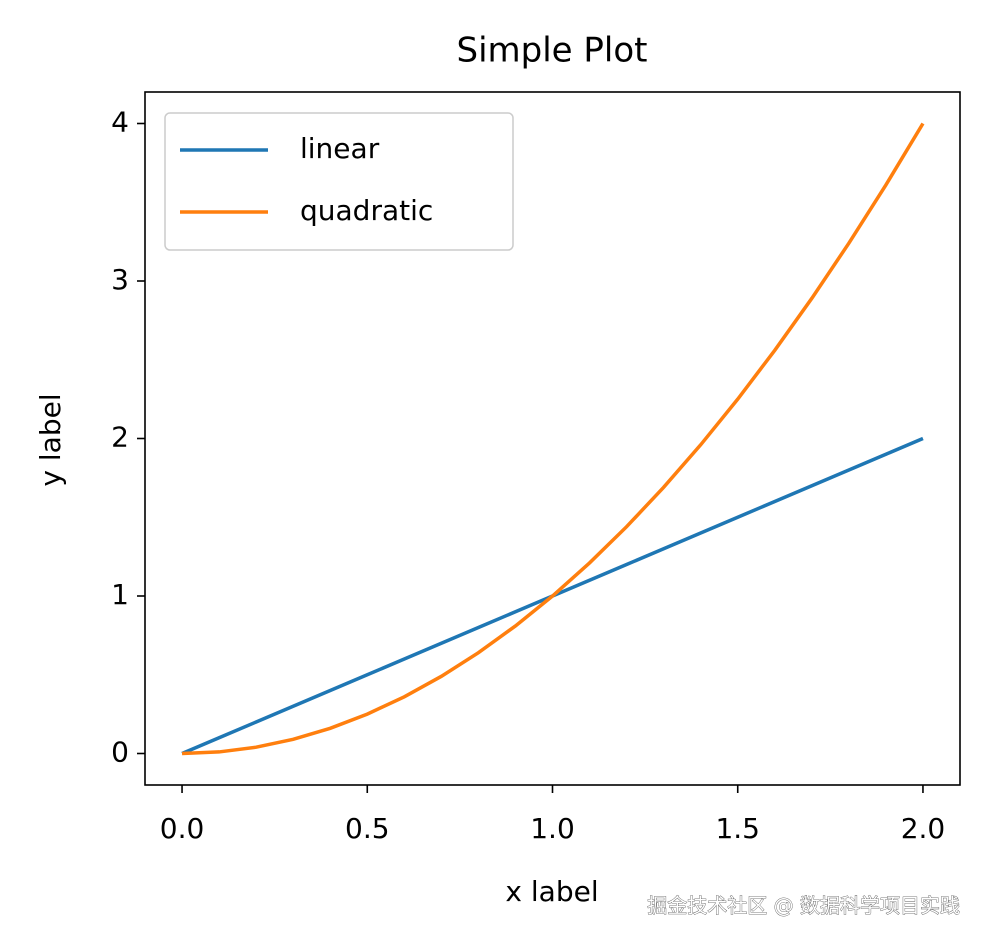 This screenshot has width=988, height=945. Describe the element at coordinates (182, 828) in the screenshot. I see `x-tick-label: 0.0` at that location.